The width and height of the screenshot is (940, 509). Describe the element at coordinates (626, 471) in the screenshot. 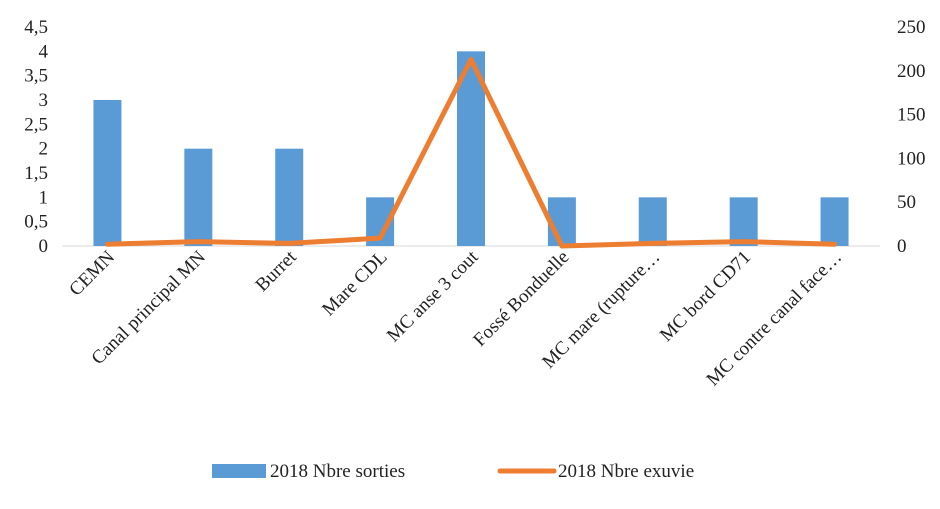

I see `legend-label-exuvie: 2018 Nbre exuvie` at that location.